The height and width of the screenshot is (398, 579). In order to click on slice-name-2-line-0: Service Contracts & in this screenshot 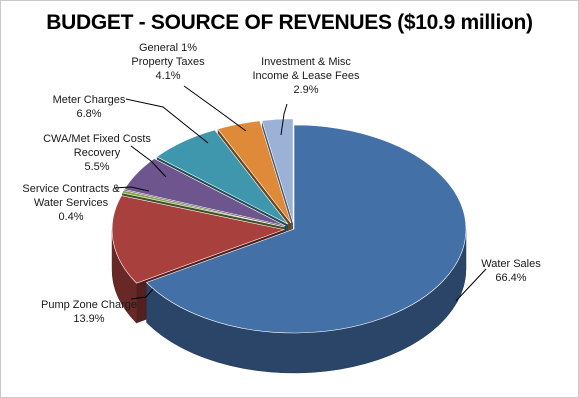, I will do `click(71, 189)`.